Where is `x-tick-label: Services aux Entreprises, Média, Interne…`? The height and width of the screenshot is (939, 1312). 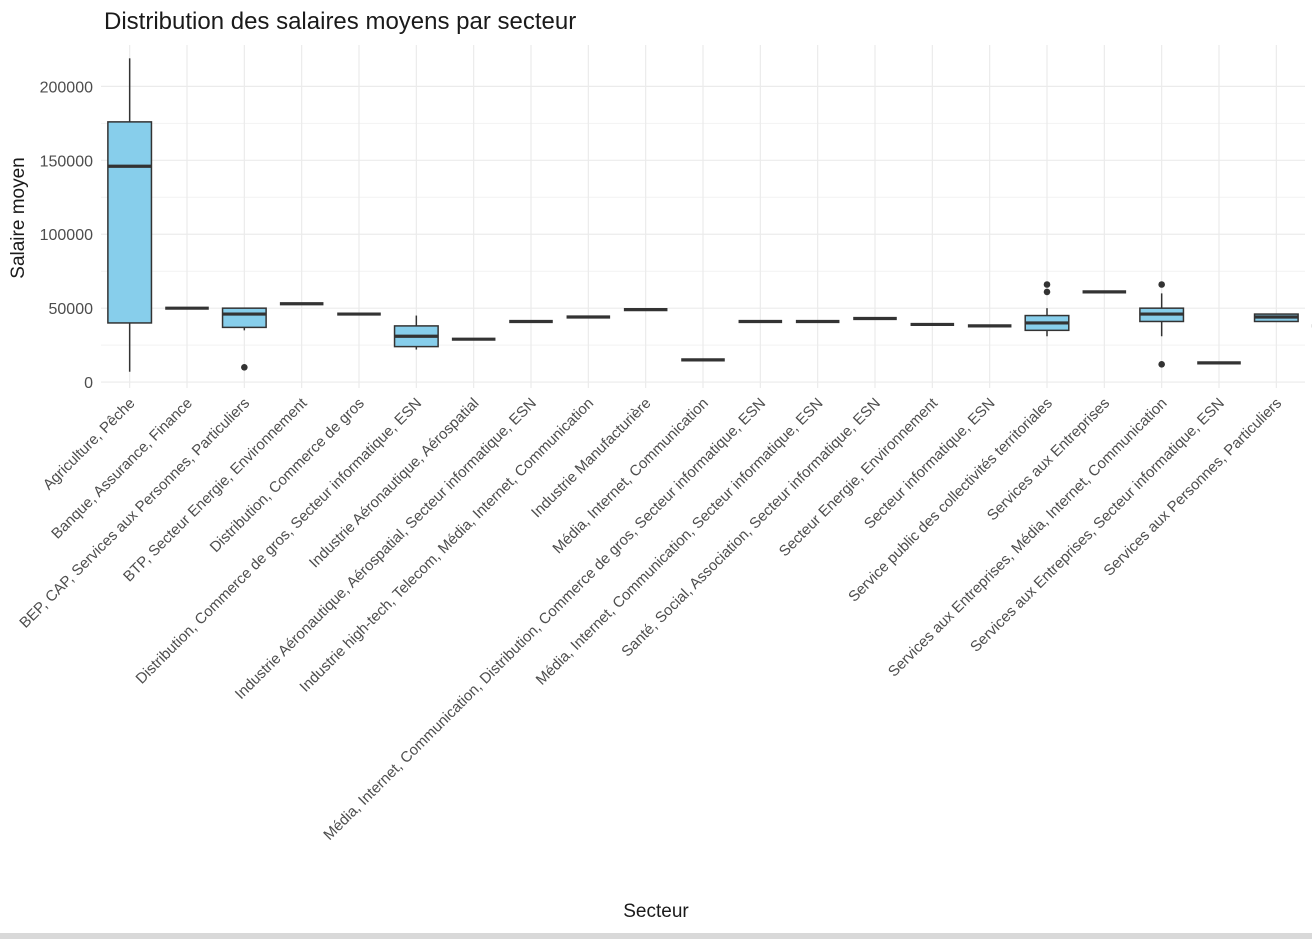 x-tick-label: Services aux Entreprises, Média, Interne… is located at coordinates (1028, 538).